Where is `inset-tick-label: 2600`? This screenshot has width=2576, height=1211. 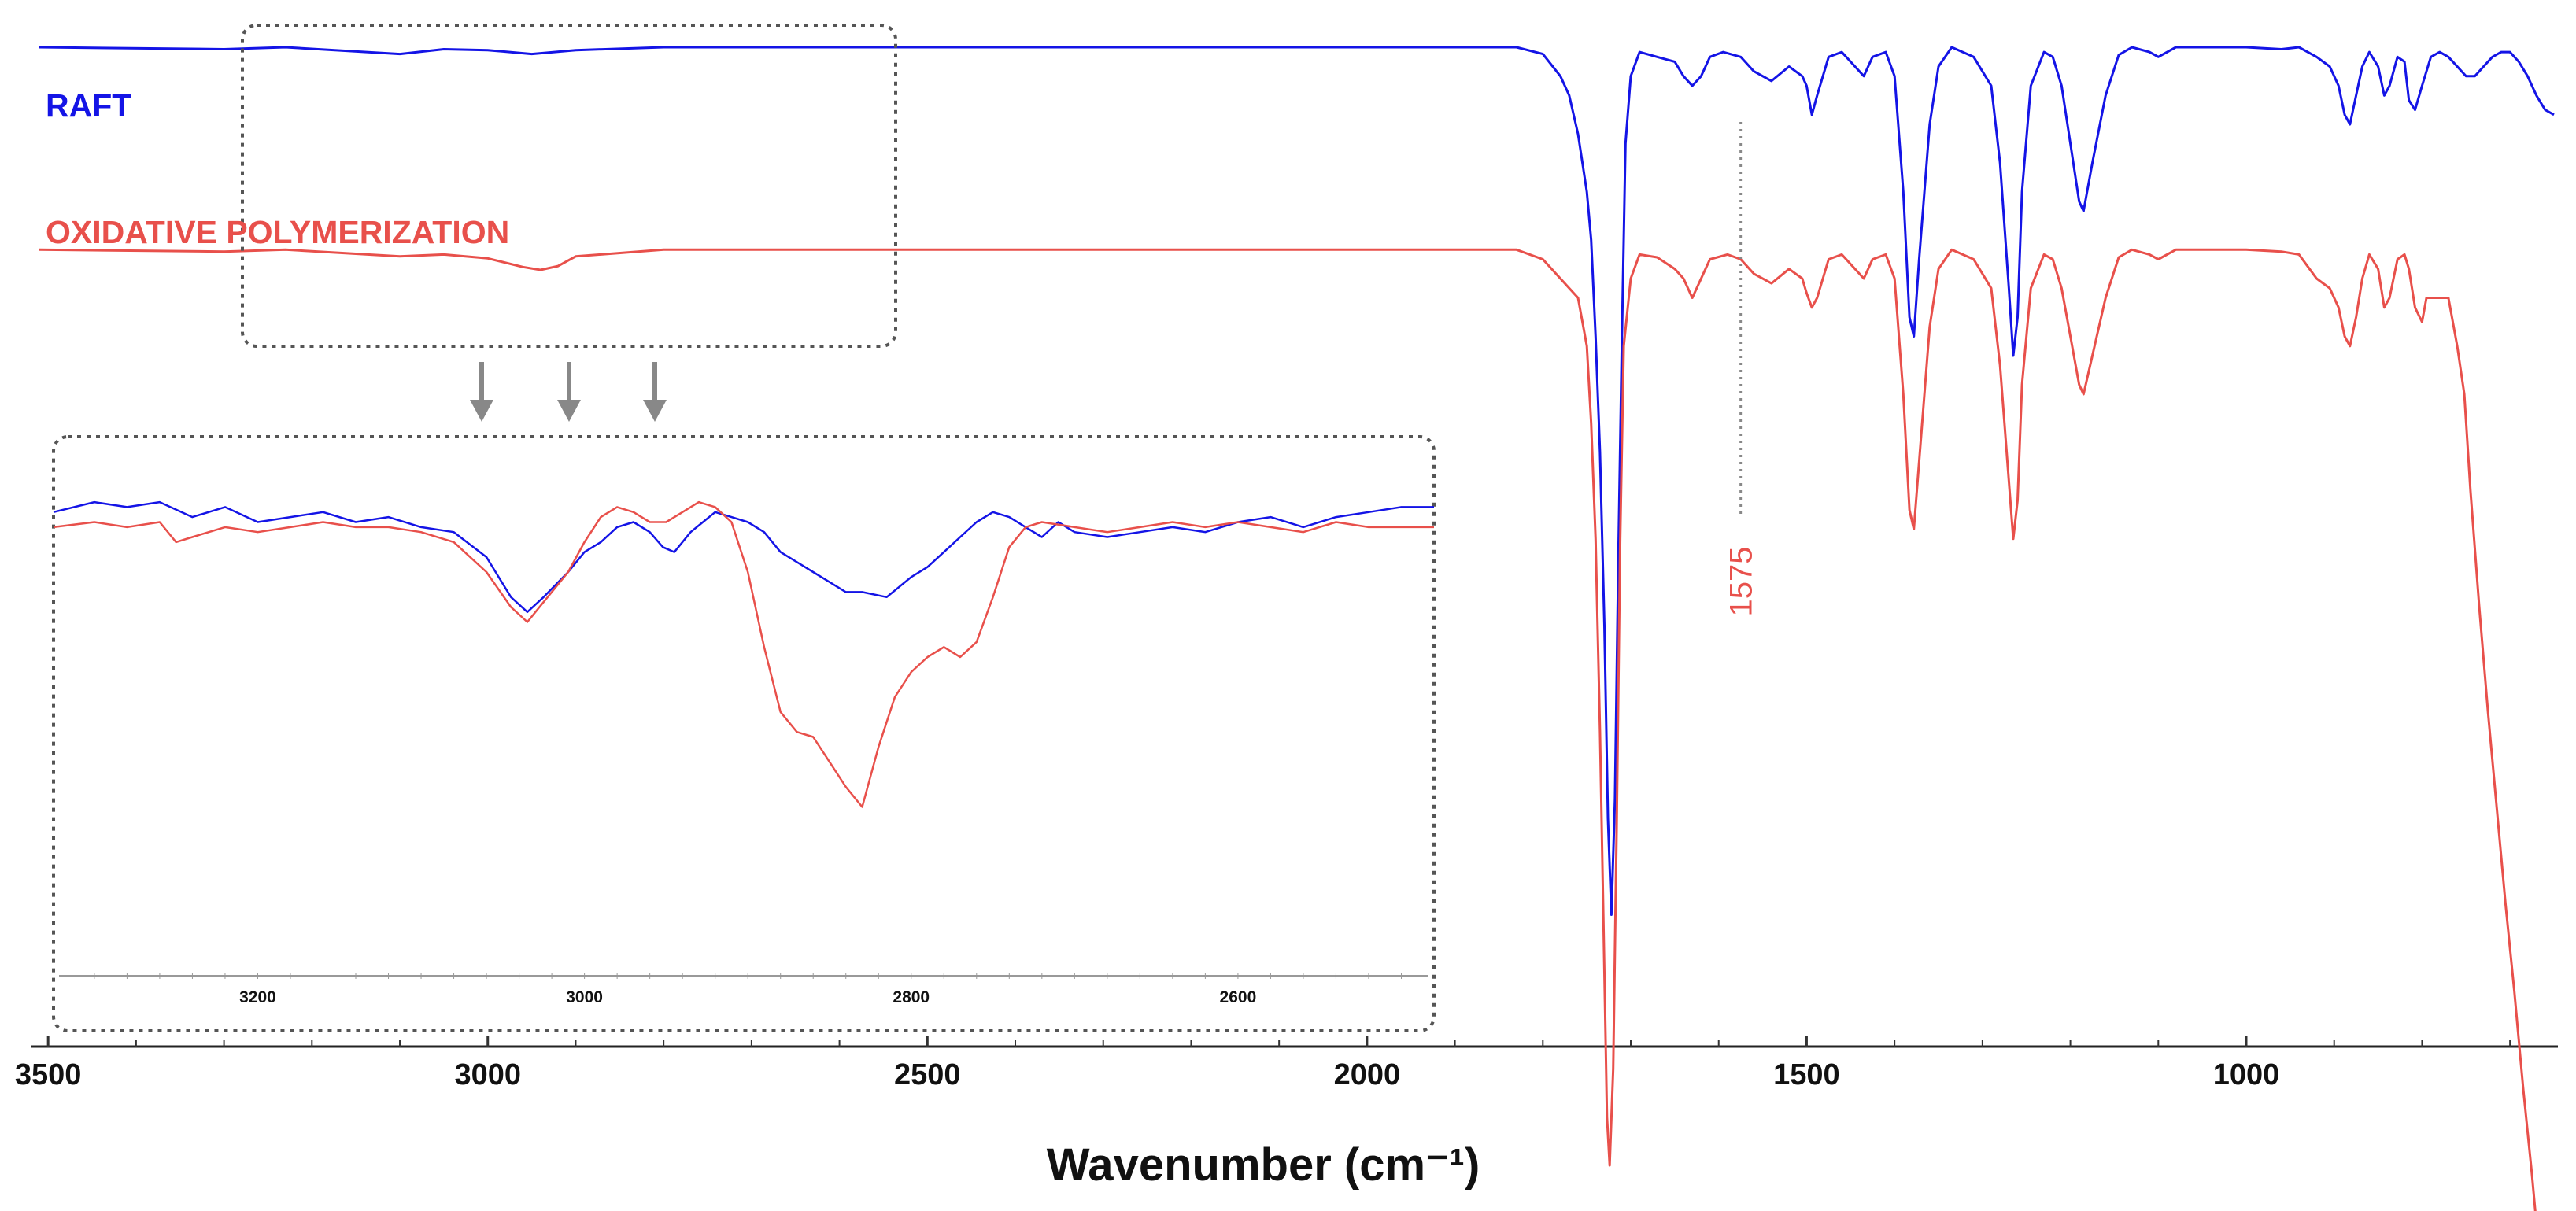 inset-tick-label: 2600 is located at coordinates (1238, 997).